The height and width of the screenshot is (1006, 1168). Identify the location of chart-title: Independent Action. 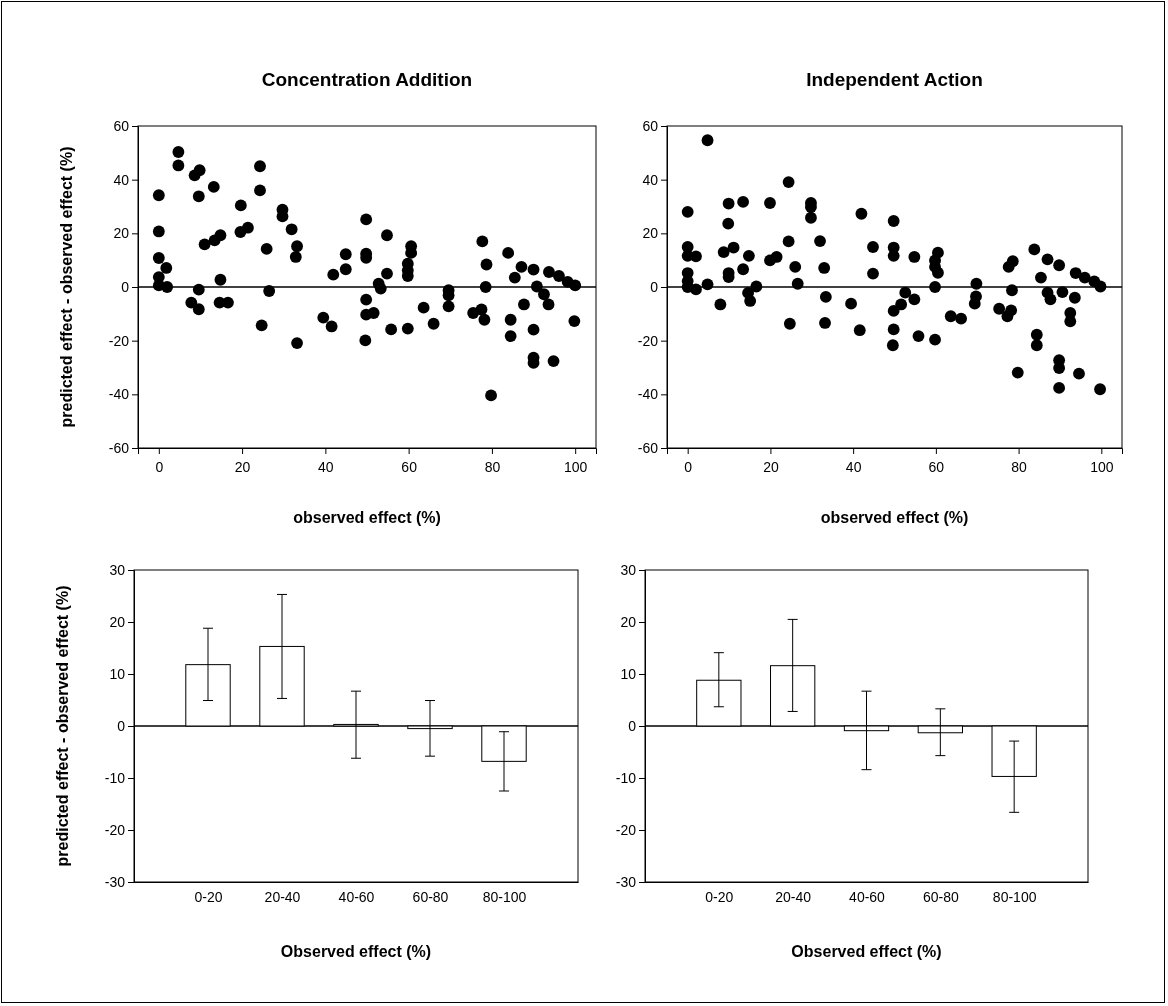
(894, 79).